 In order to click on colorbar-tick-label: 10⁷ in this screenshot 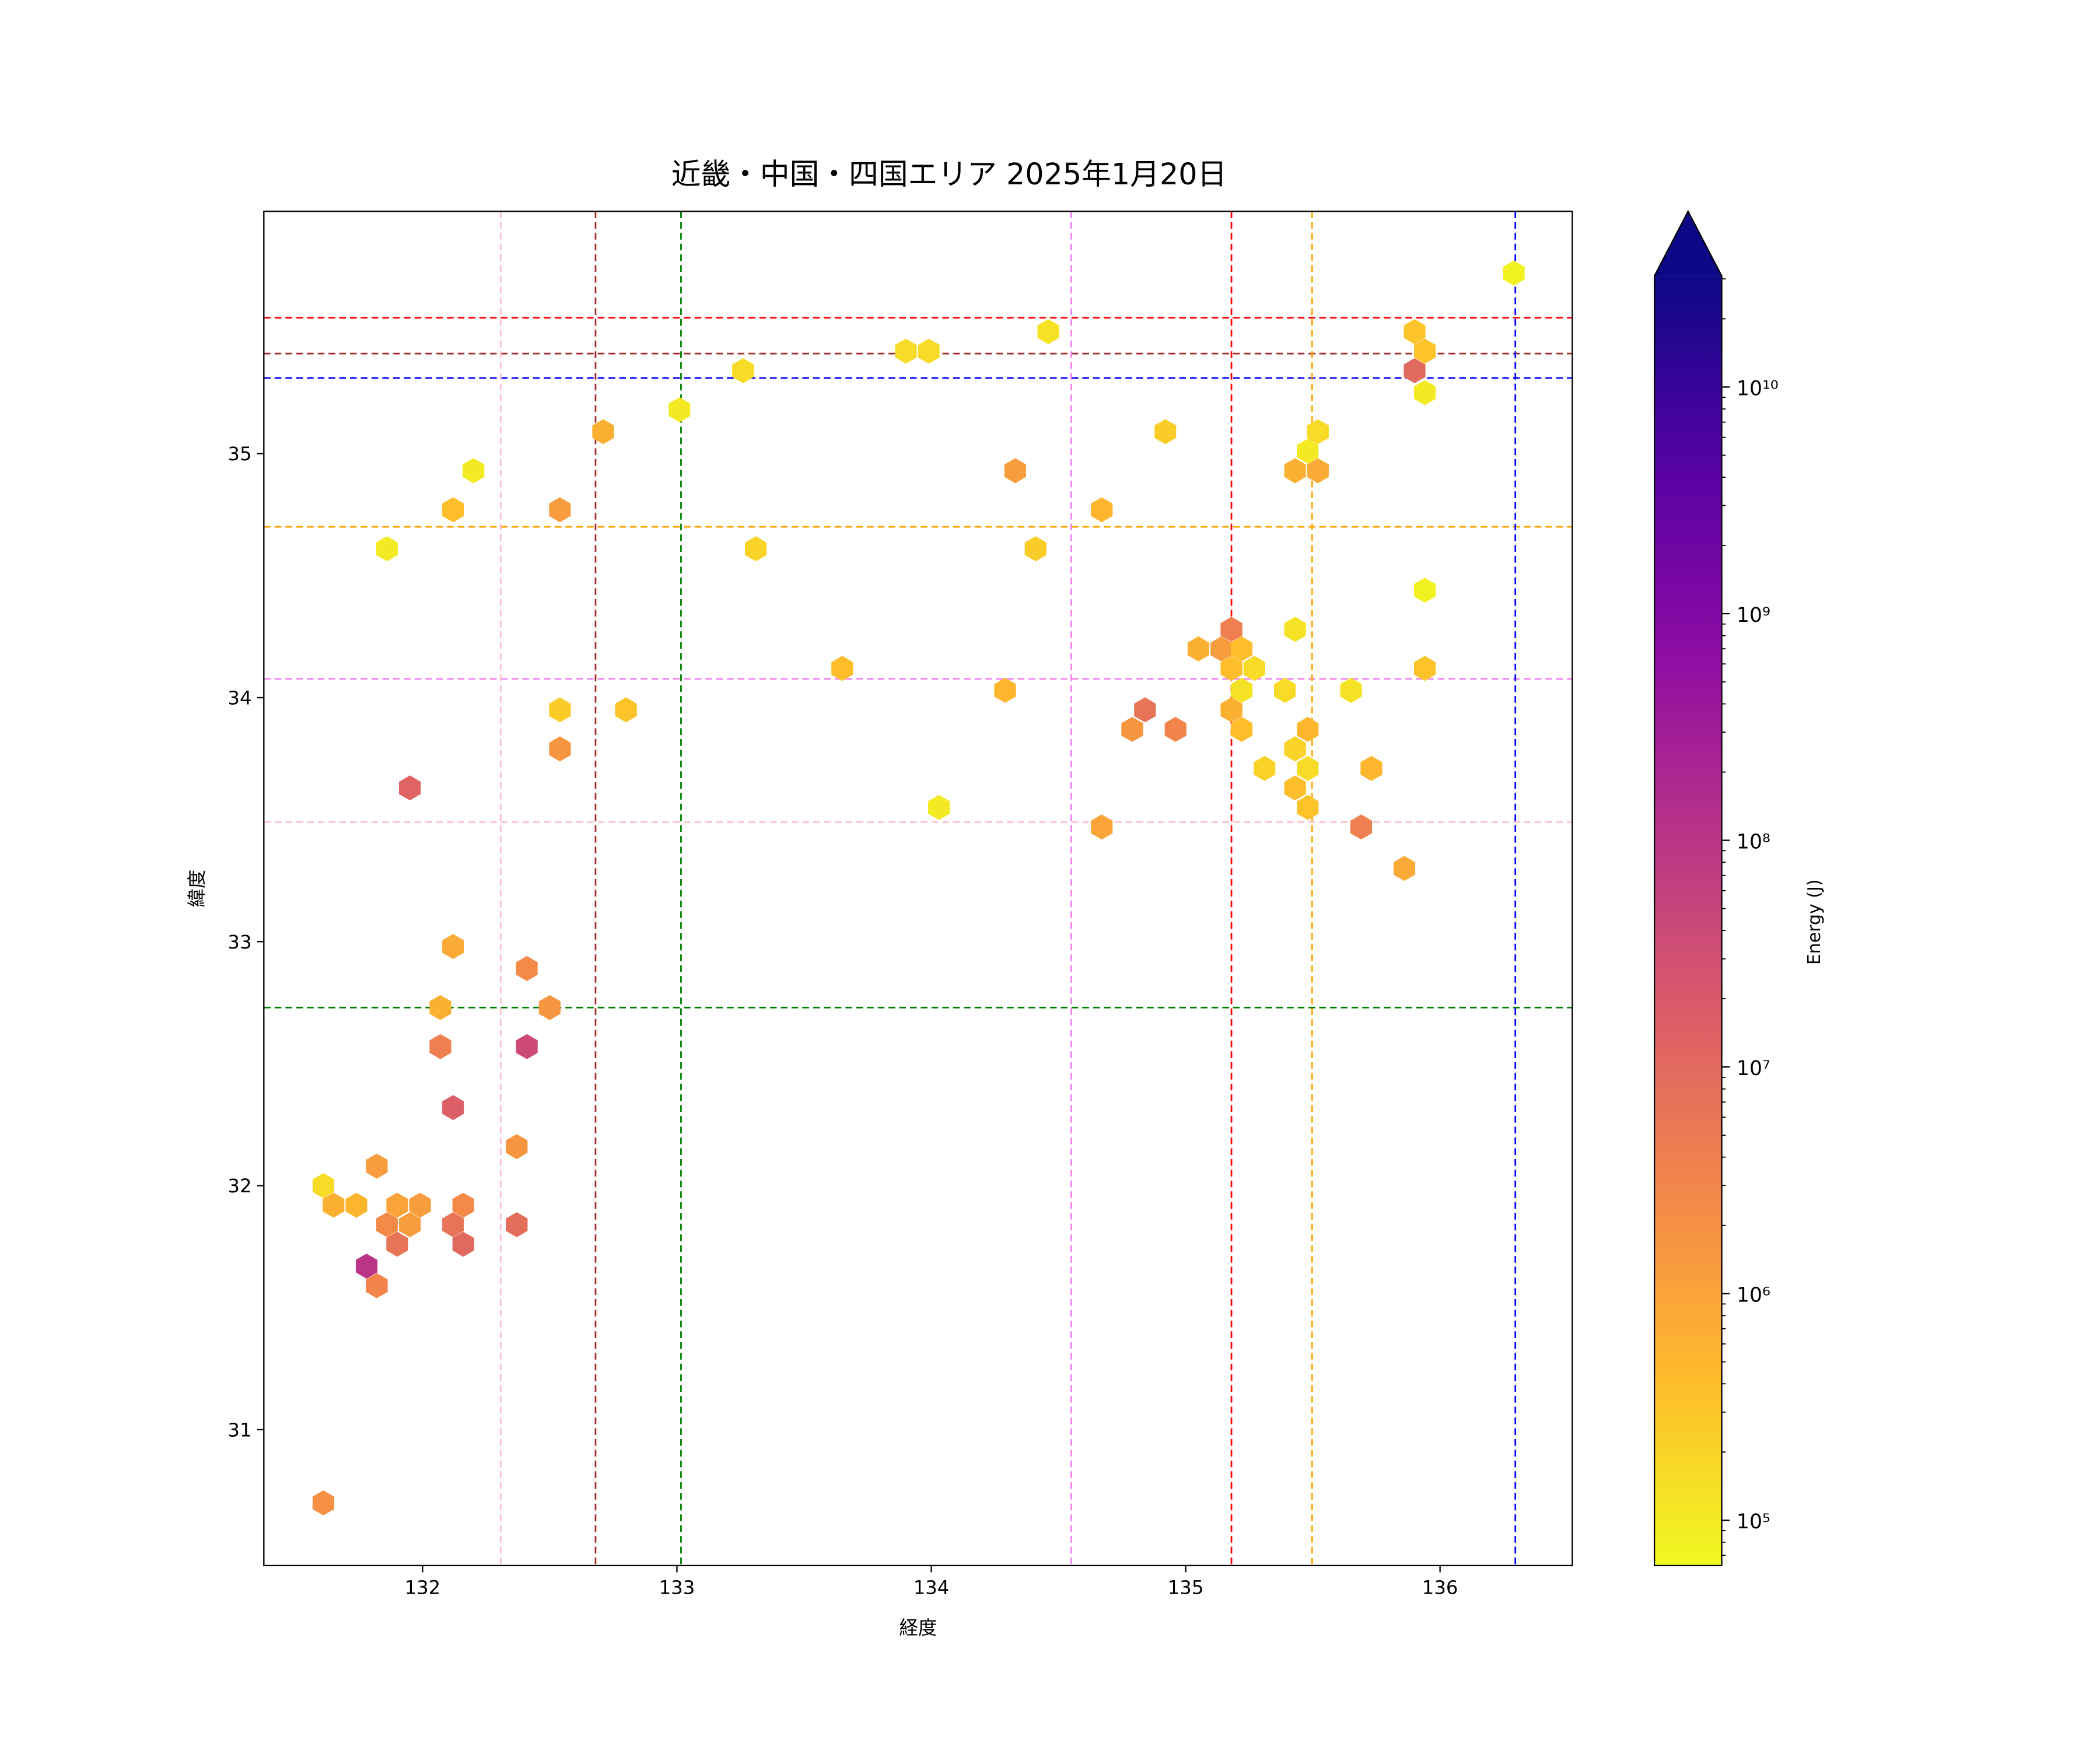, I will do `click(1753, 1068)`.